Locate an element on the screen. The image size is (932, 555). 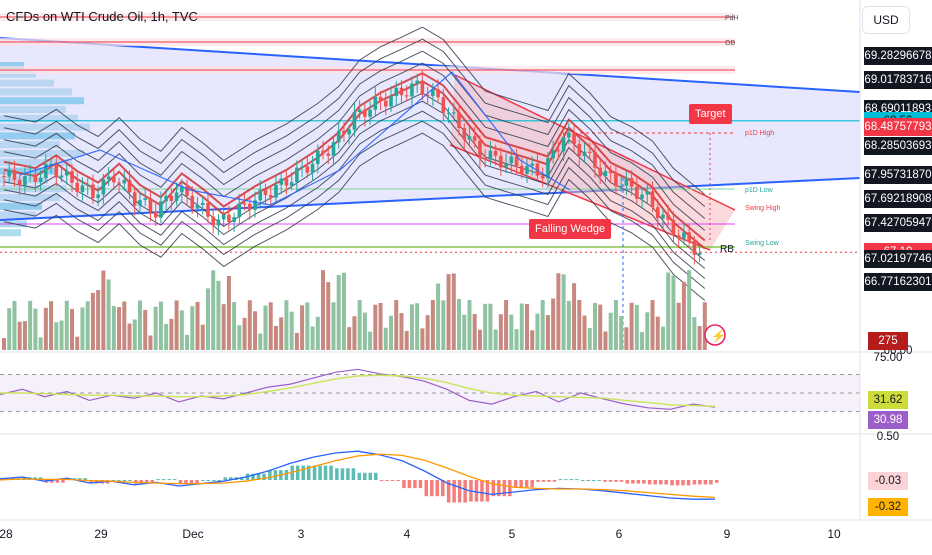
wedge-upper-line is located at coordinates (430, 65).